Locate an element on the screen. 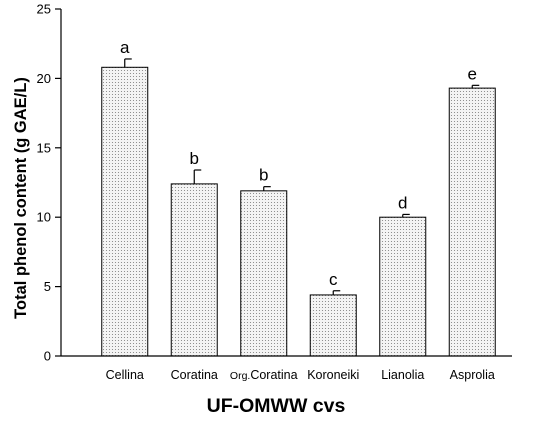 The width and height of the screenshot is (550, 421). x-tick-label: Coratina is located at coordinates (194, 375).